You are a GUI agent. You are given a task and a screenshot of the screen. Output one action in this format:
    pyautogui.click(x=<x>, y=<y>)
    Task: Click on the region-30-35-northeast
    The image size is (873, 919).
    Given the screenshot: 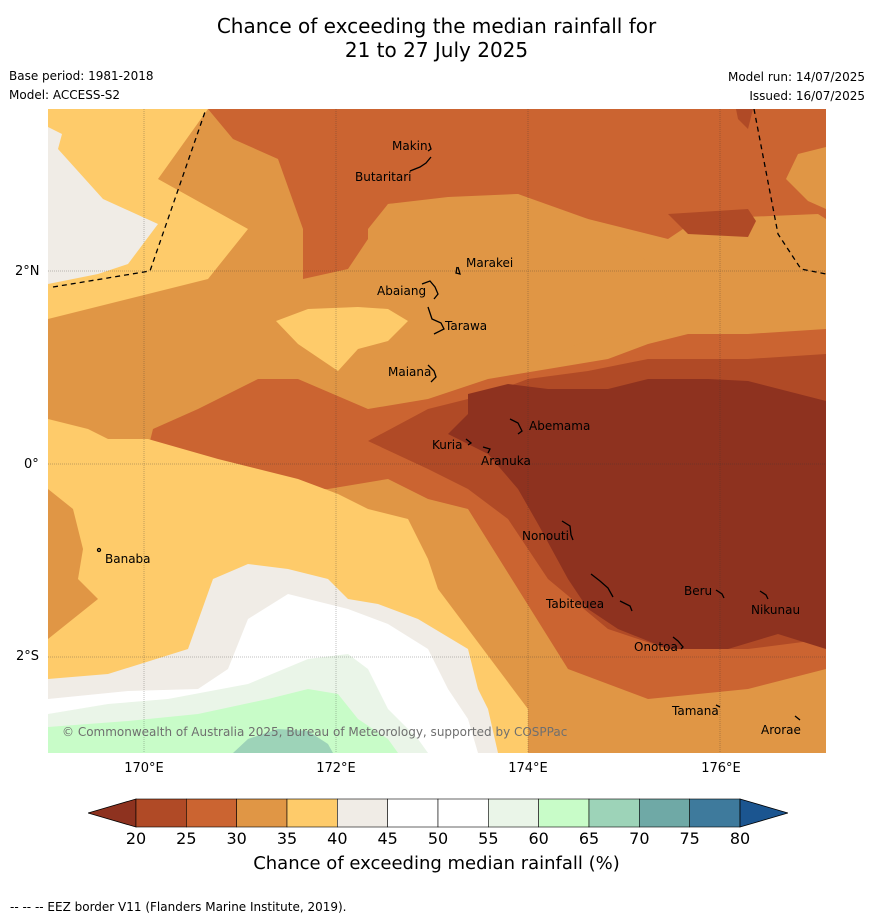 What is the action you would take?
    pyautogui.click(x=806, y=178)
    